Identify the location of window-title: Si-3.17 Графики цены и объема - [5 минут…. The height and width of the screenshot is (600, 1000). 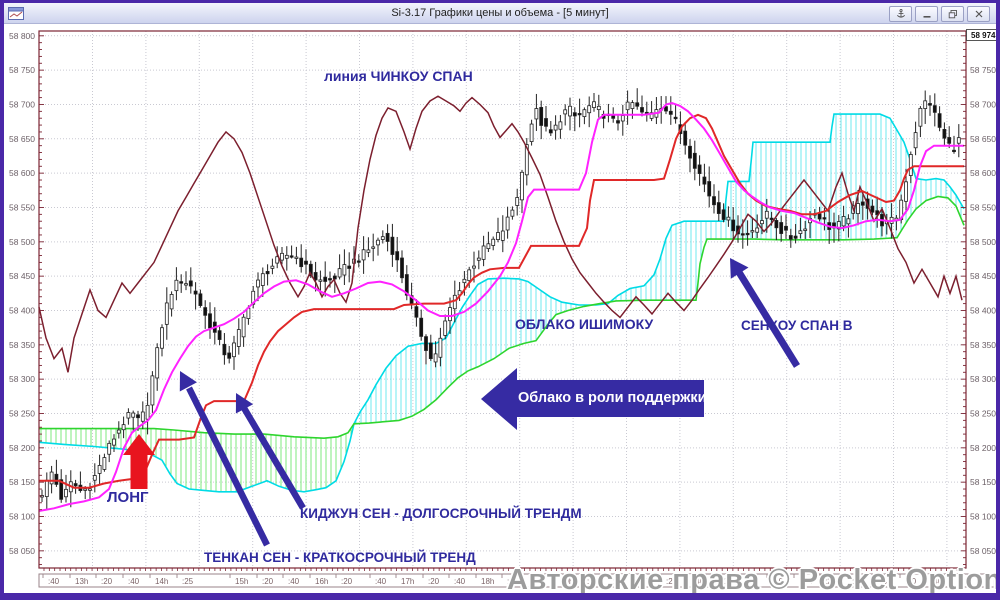
(500, 13).